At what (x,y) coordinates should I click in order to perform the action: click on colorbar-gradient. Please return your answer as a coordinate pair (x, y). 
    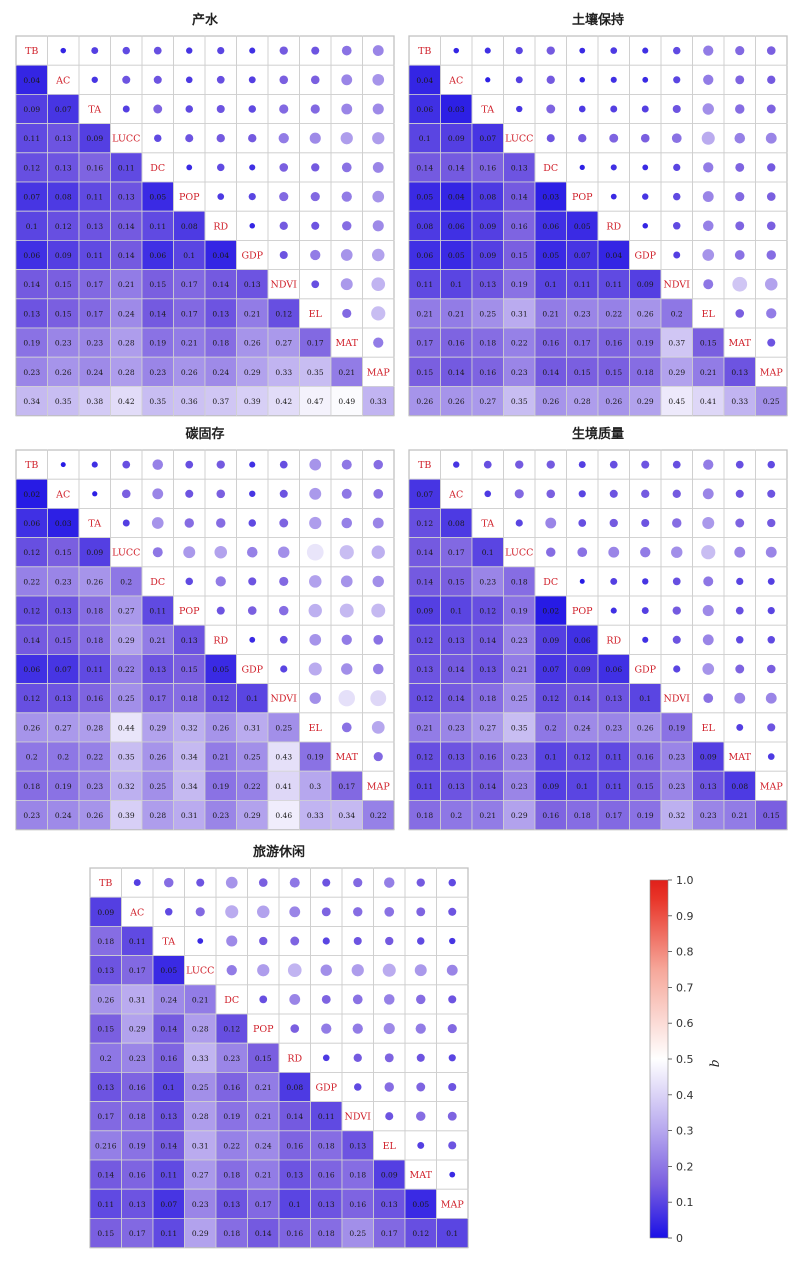
    Looking at the image, I should click on (659, 1059).